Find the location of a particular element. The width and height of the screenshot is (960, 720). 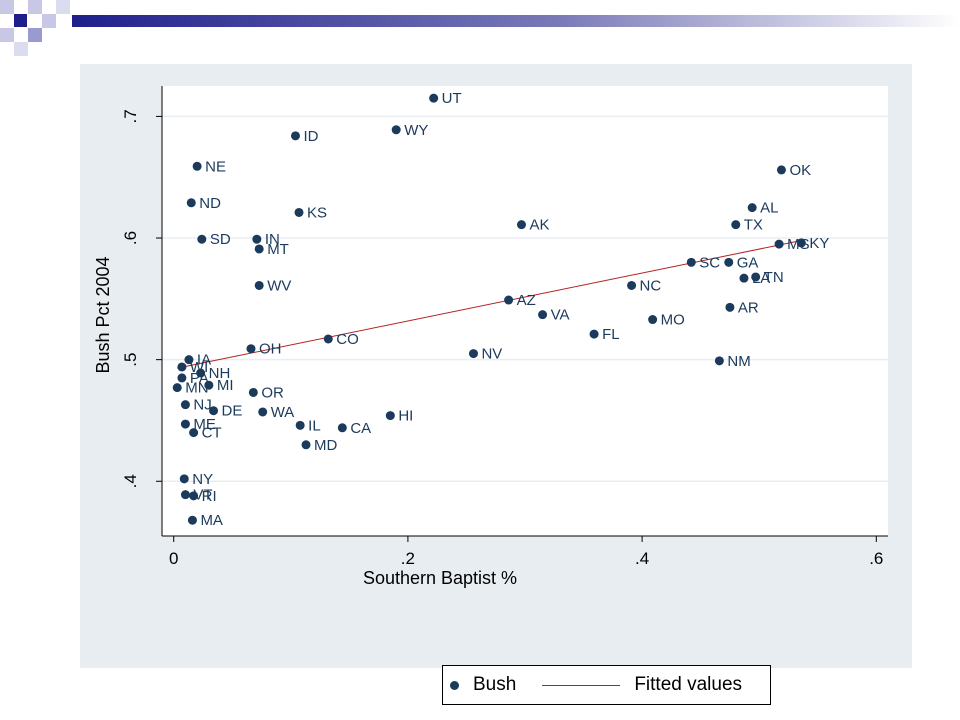

point-label: IL is located at coordinates (314, 425).